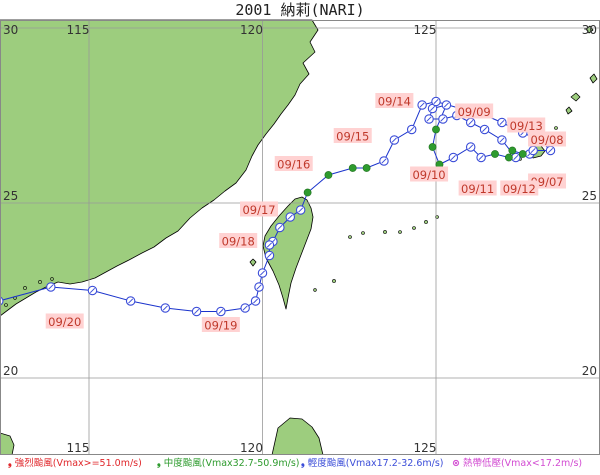 The width and height of the screenshot is (600, 475). I want to click on luzon-island, so click(297, 436).